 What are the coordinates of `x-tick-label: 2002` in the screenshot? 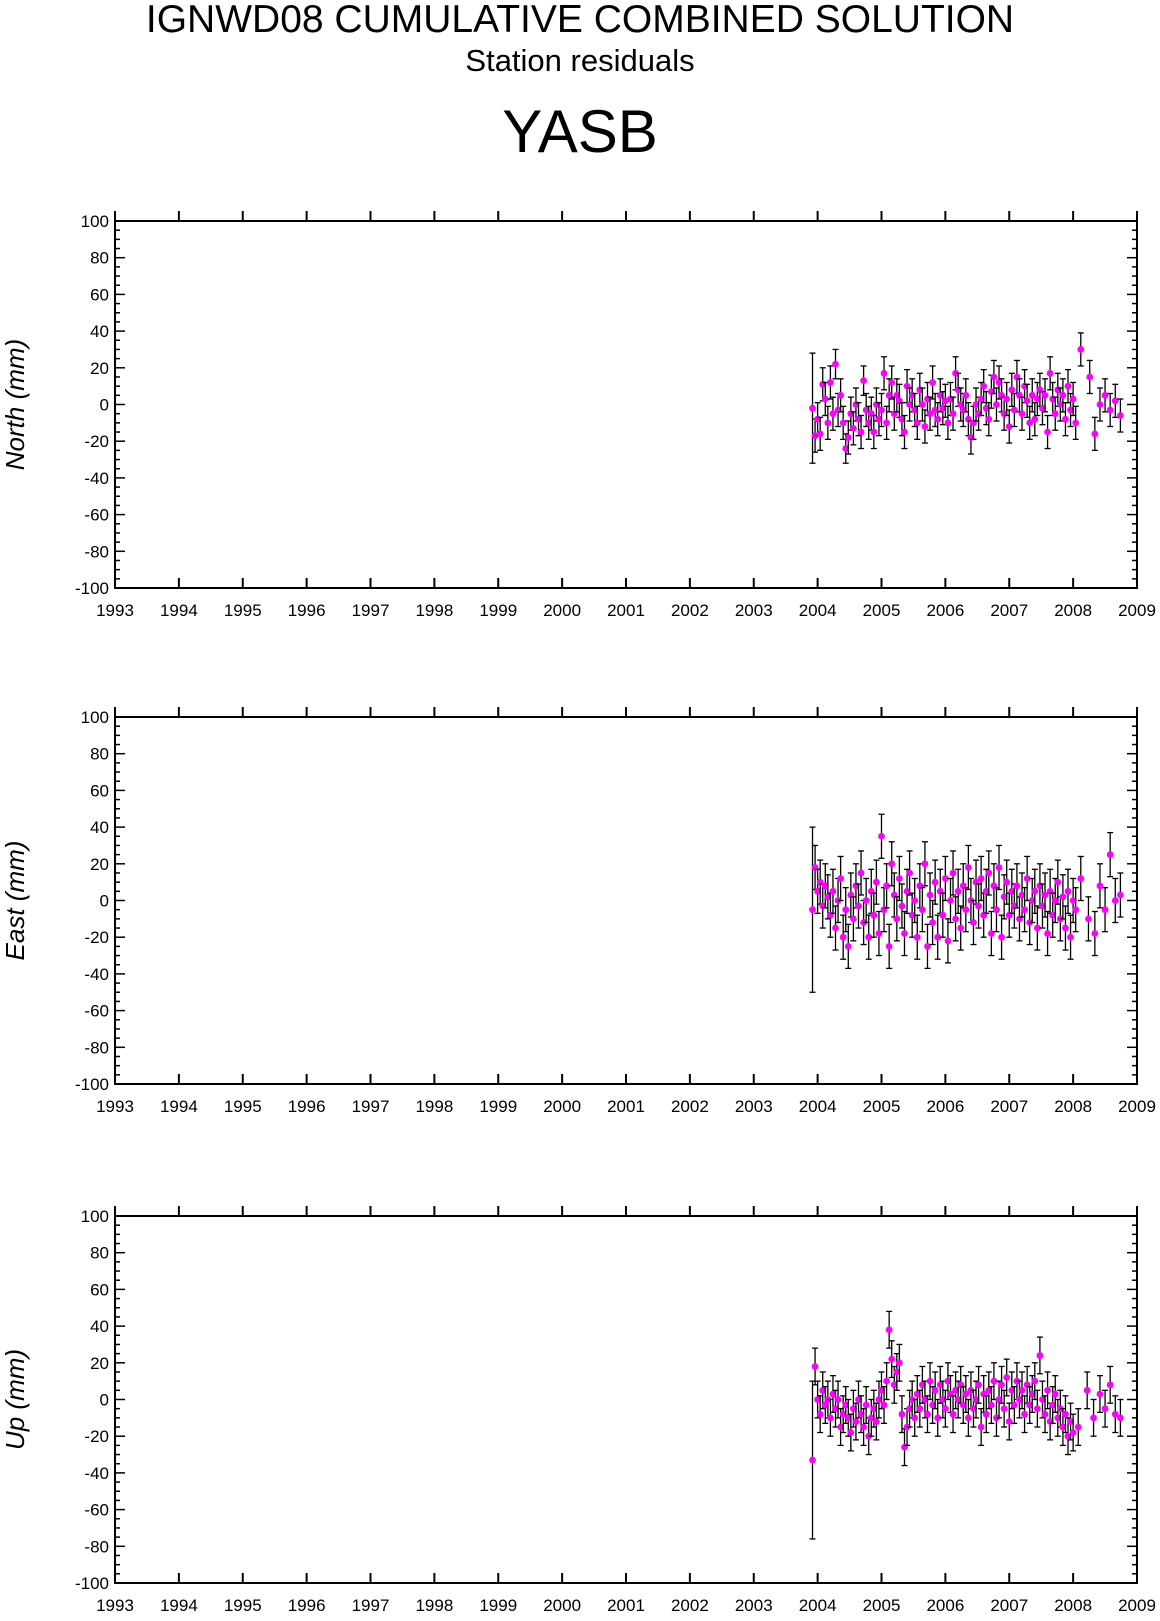 It's located at (690, 1605).